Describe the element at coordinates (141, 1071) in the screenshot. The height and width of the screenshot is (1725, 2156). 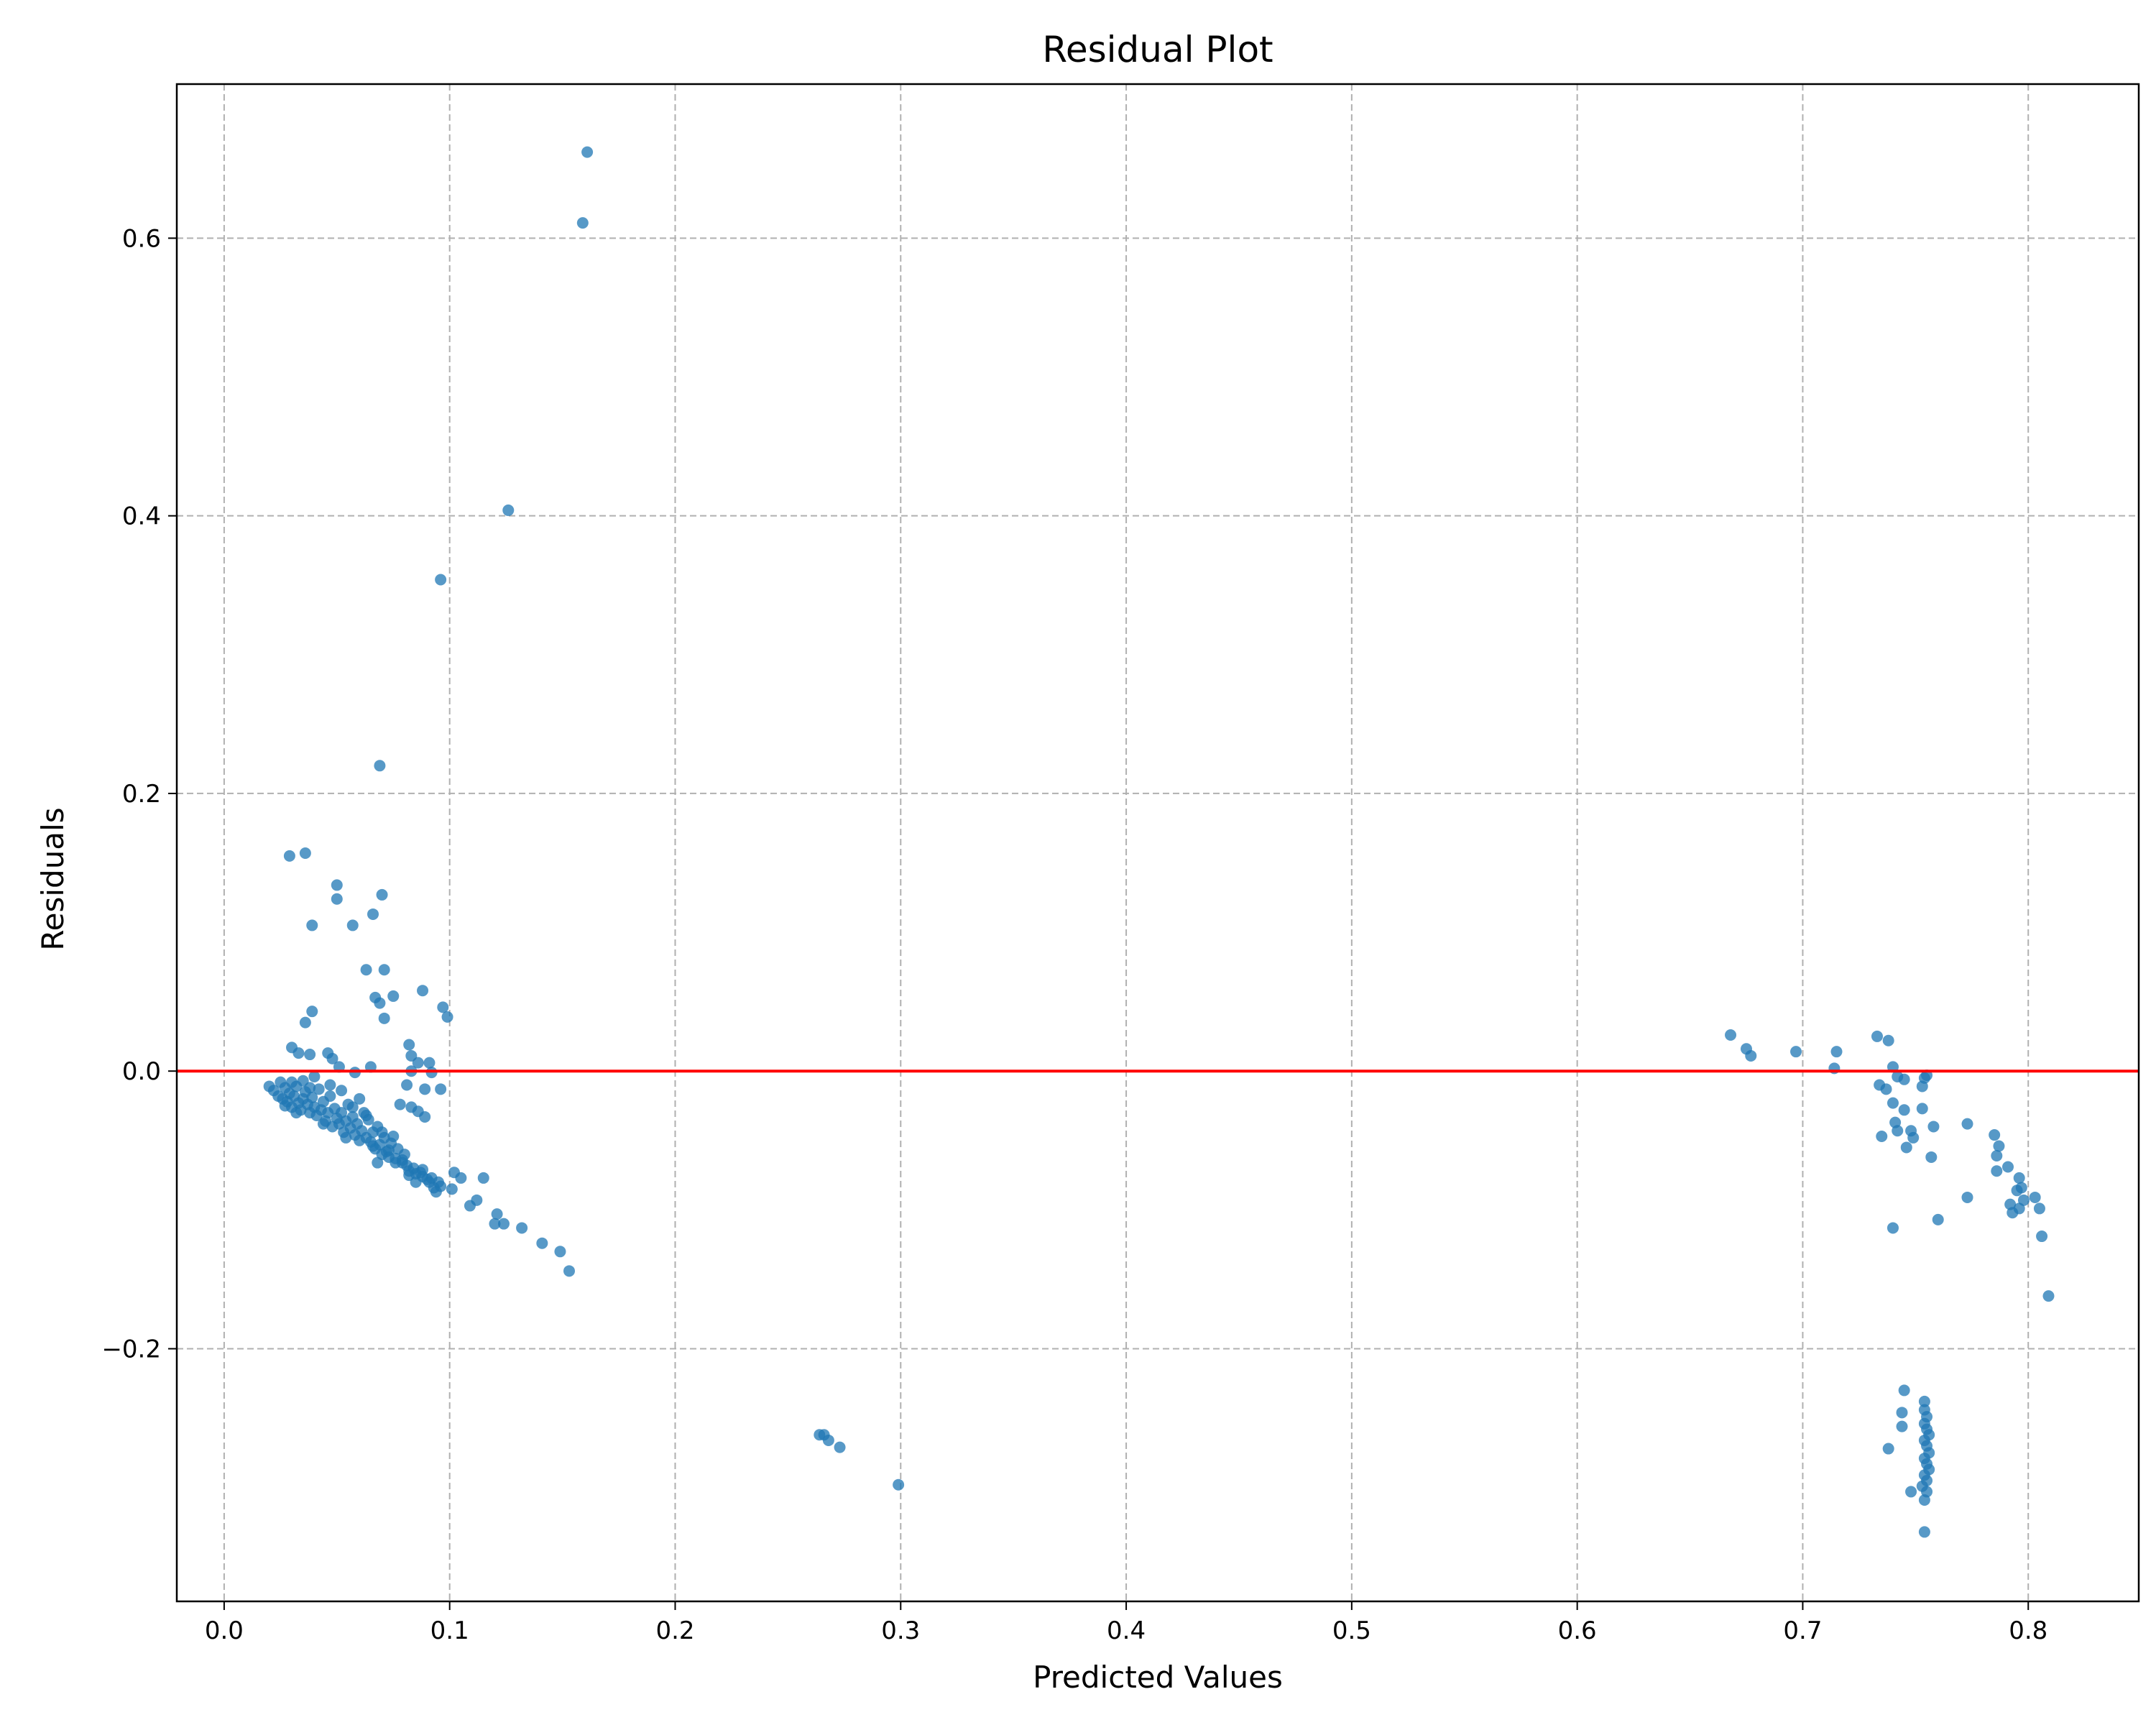
I see `y-tick-label: 0.0` at that location.